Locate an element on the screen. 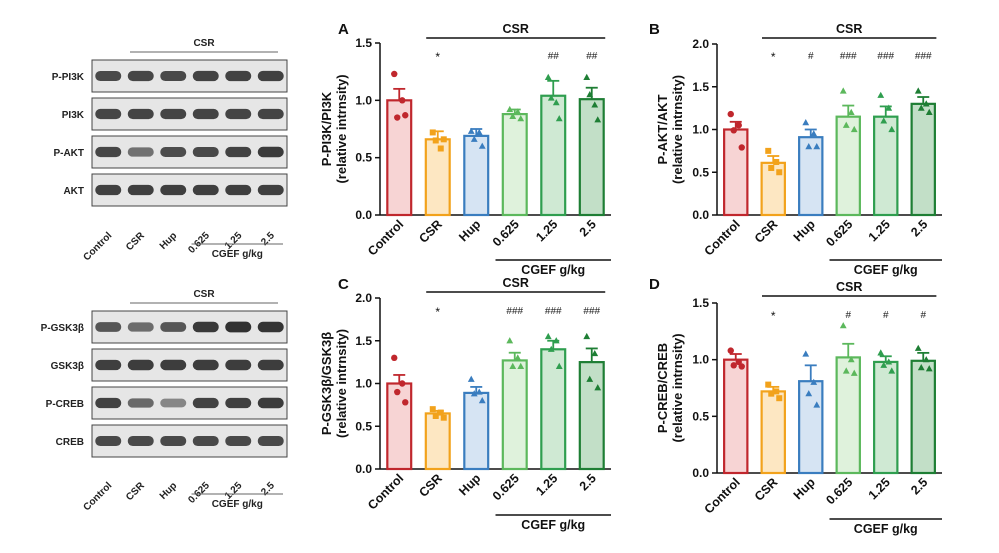  blot-group-label: CSR is located at coordinates (204, 43).